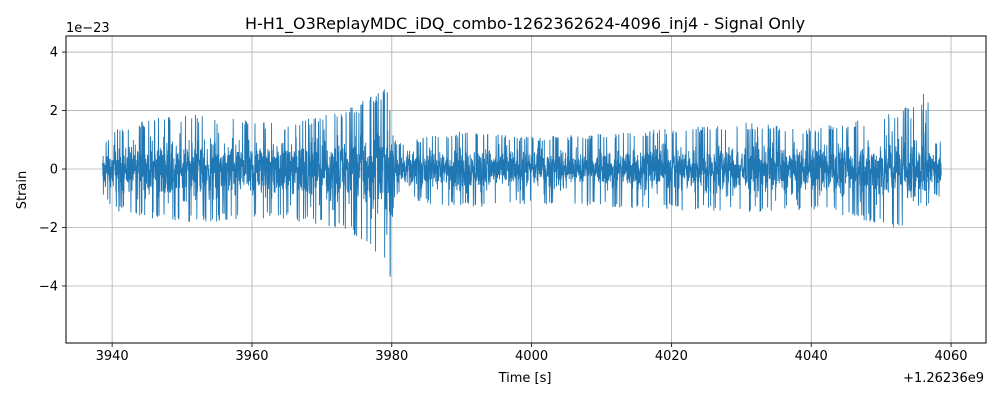 Image resolution: width=1000 pixels, height=400 pixels. I want to click on y-tick-label: −2, so click(48, 228).